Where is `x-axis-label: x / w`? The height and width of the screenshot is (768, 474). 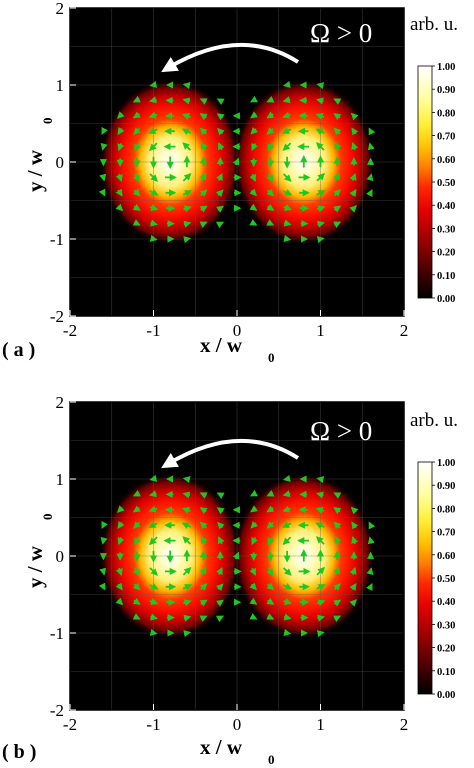 x-axis-label: x / w is located at coordinates (221, 747).